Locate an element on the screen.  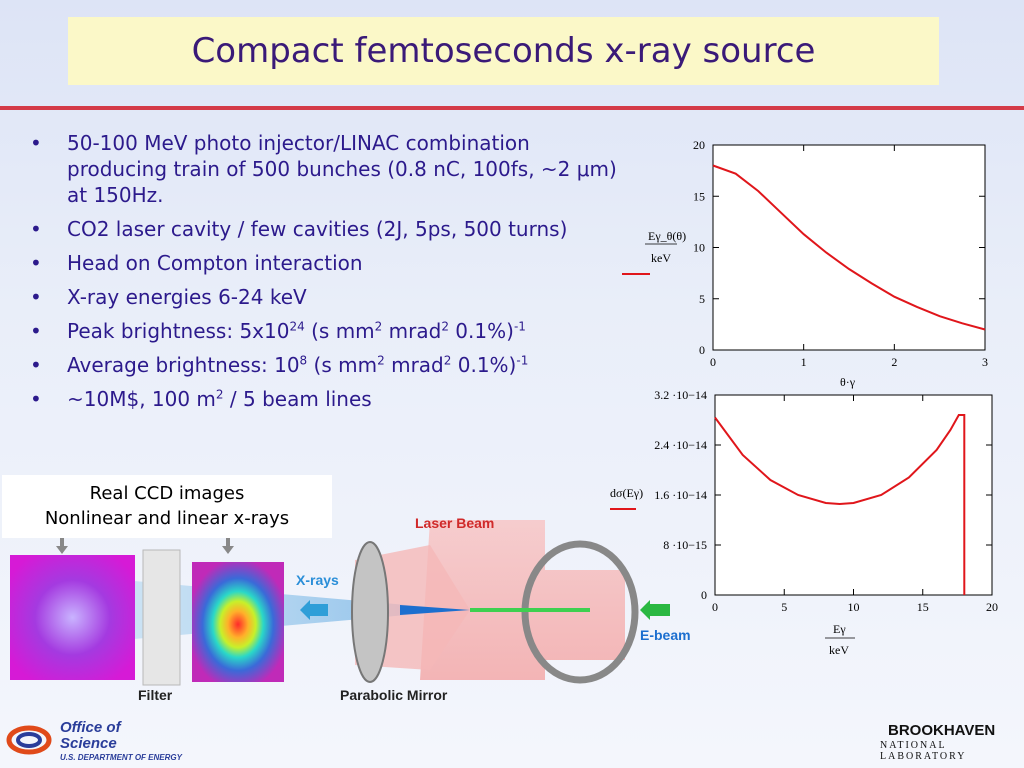
brookhaven-subtitle: NATIONAL LABORATORY is located at coordinates (923, 751).